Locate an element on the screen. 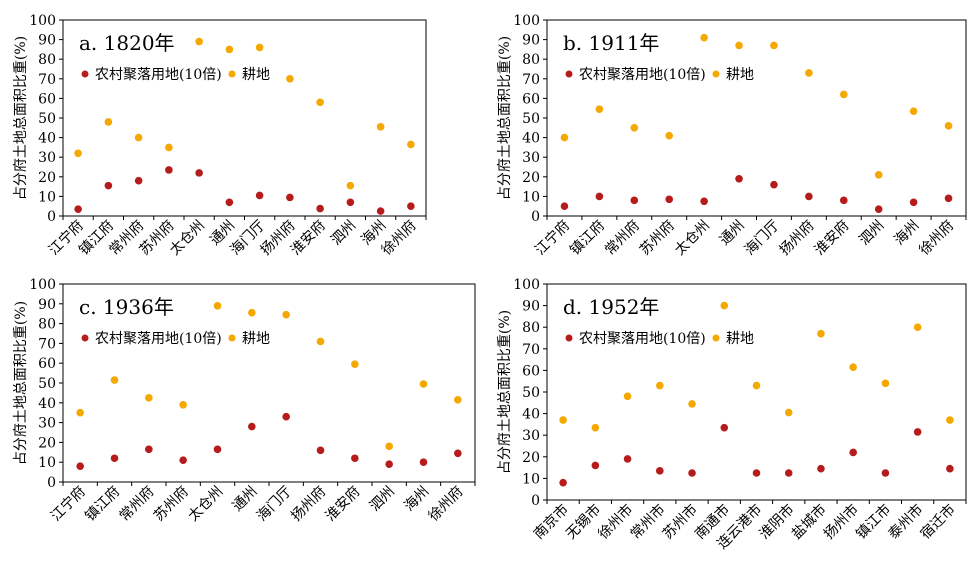  category-label: 镇江市 is located at coordinates (874, 522).